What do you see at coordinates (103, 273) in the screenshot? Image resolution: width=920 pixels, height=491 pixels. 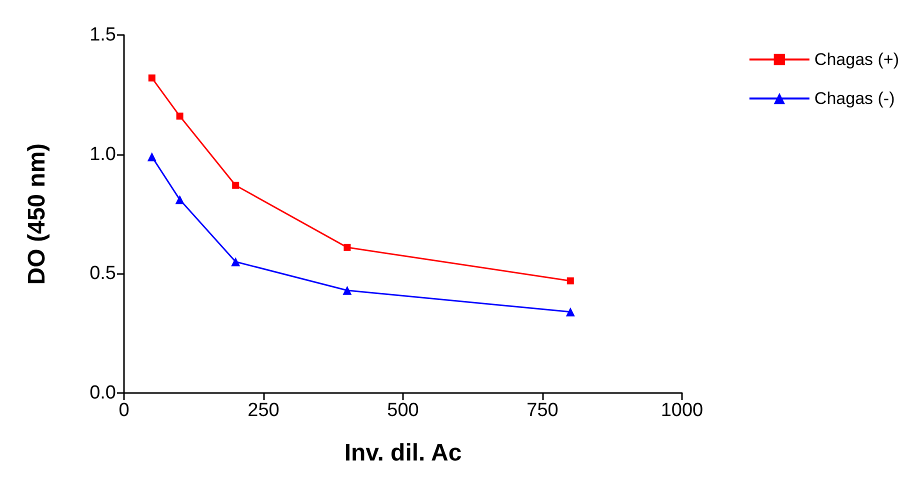 I see `y-tick-label: 0.5` at bounding box center [103, 273].